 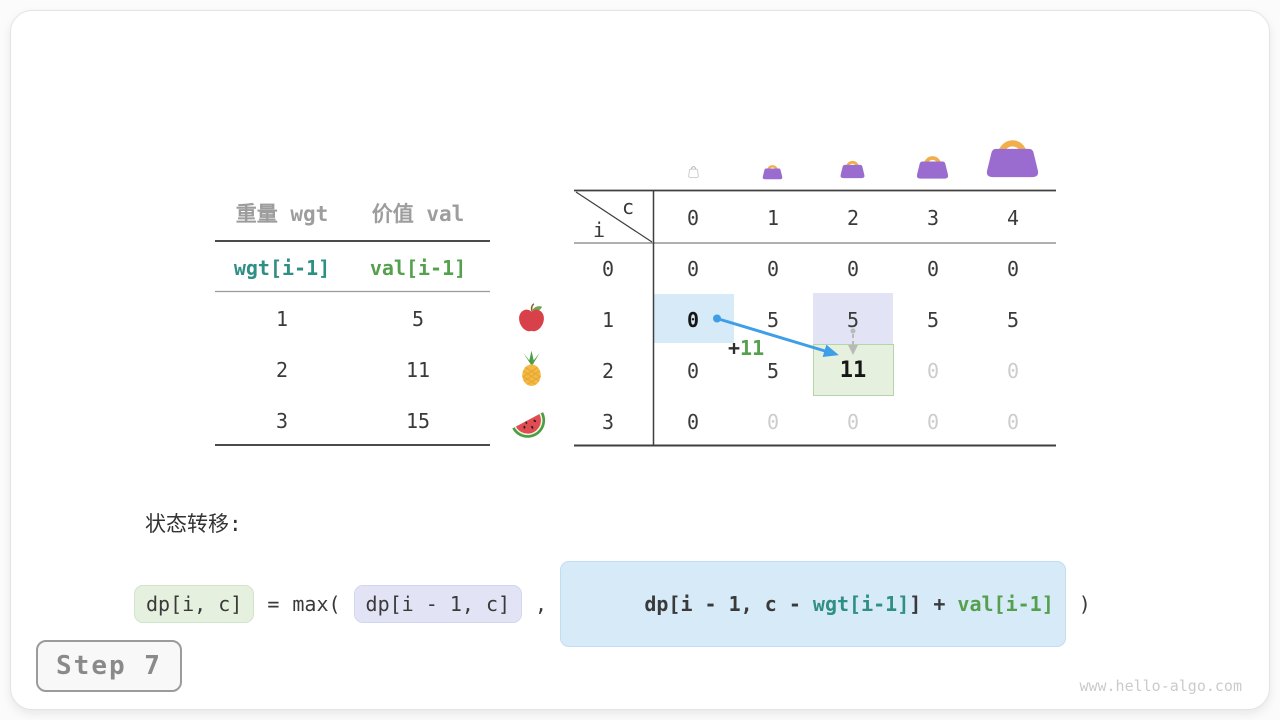 I want to click on dp-col-header: 0, so click(x=693, y=218).